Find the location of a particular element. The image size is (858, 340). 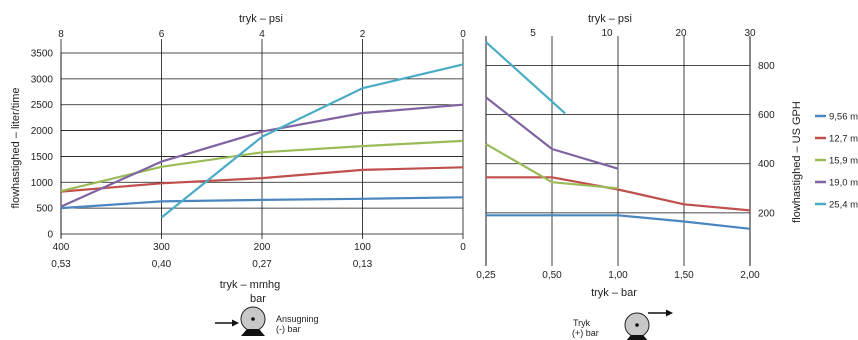

left-top-tick-label: 8 is located at coordinates (61, 34).